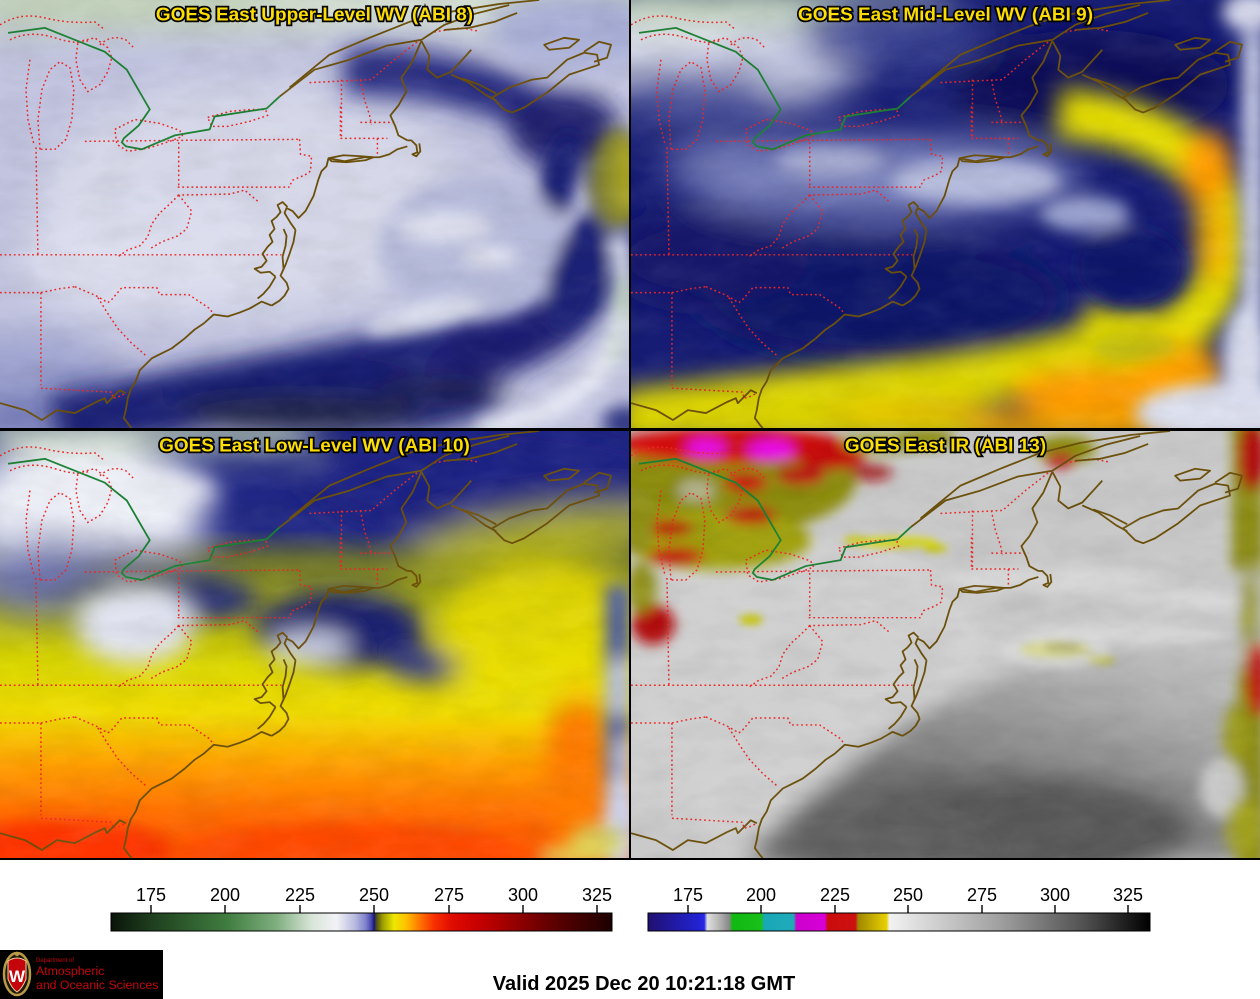 This screenshot has height=999, width=1260. Describe the element at coordinates (17, 976) in the screenshot. I see `svg-text: W` at that location.